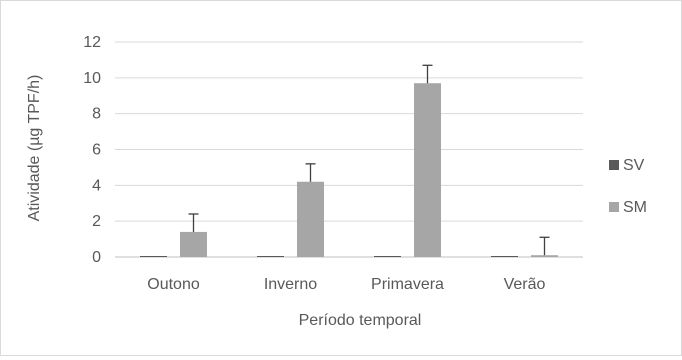  What do you see at coordinates (96, 185) in the screenshot?
I see `y-tick-label: 4` at bounding box center [96, 185].